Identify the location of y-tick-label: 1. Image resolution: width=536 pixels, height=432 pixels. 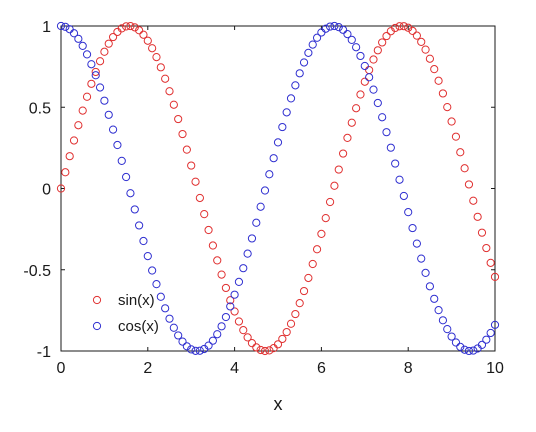
(46, 27).